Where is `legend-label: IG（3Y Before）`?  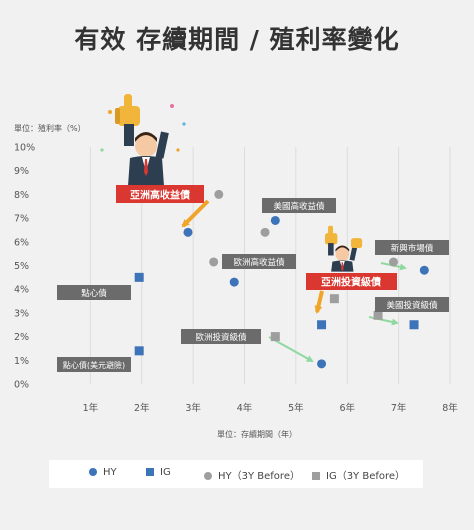
legend-label: IG（3Y Before） is located at coordinates (366, 476).